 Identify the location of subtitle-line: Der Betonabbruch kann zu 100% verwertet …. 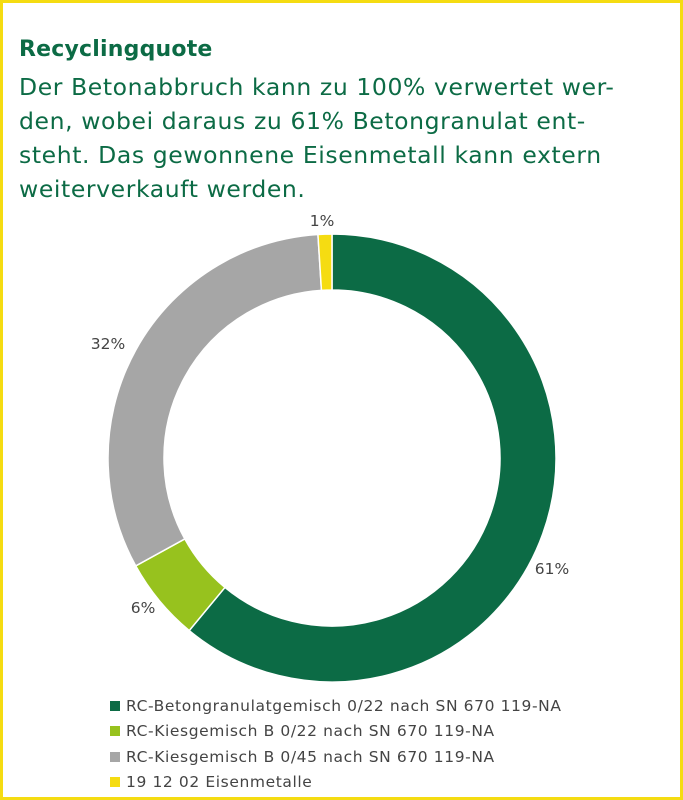
(317, 87).